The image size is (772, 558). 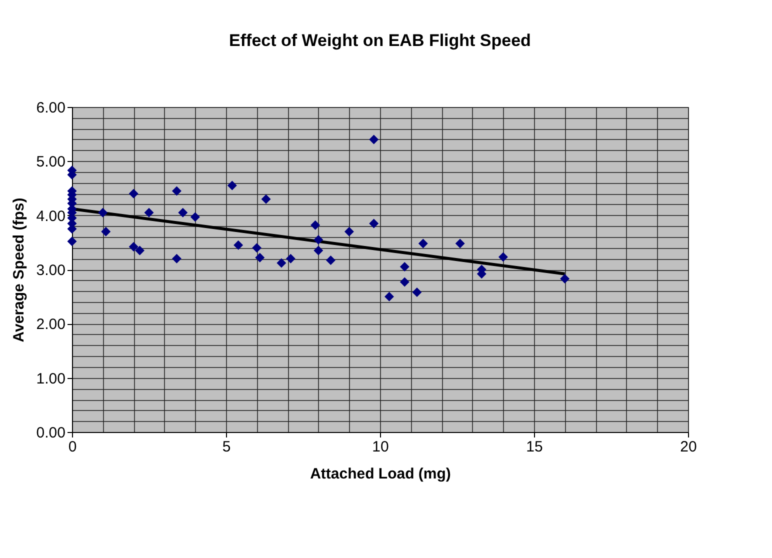 What do you see at coordinates (688, 447) in the screenshot?
I see `x-tick-label: 20` at bounding box center [688, 447].